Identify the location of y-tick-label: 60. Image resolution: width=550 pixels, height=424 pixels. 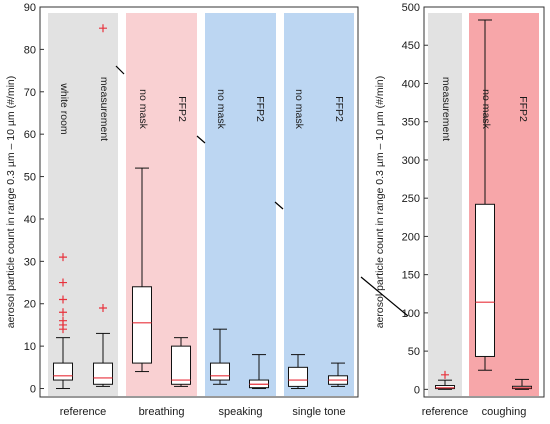
(30, 135).